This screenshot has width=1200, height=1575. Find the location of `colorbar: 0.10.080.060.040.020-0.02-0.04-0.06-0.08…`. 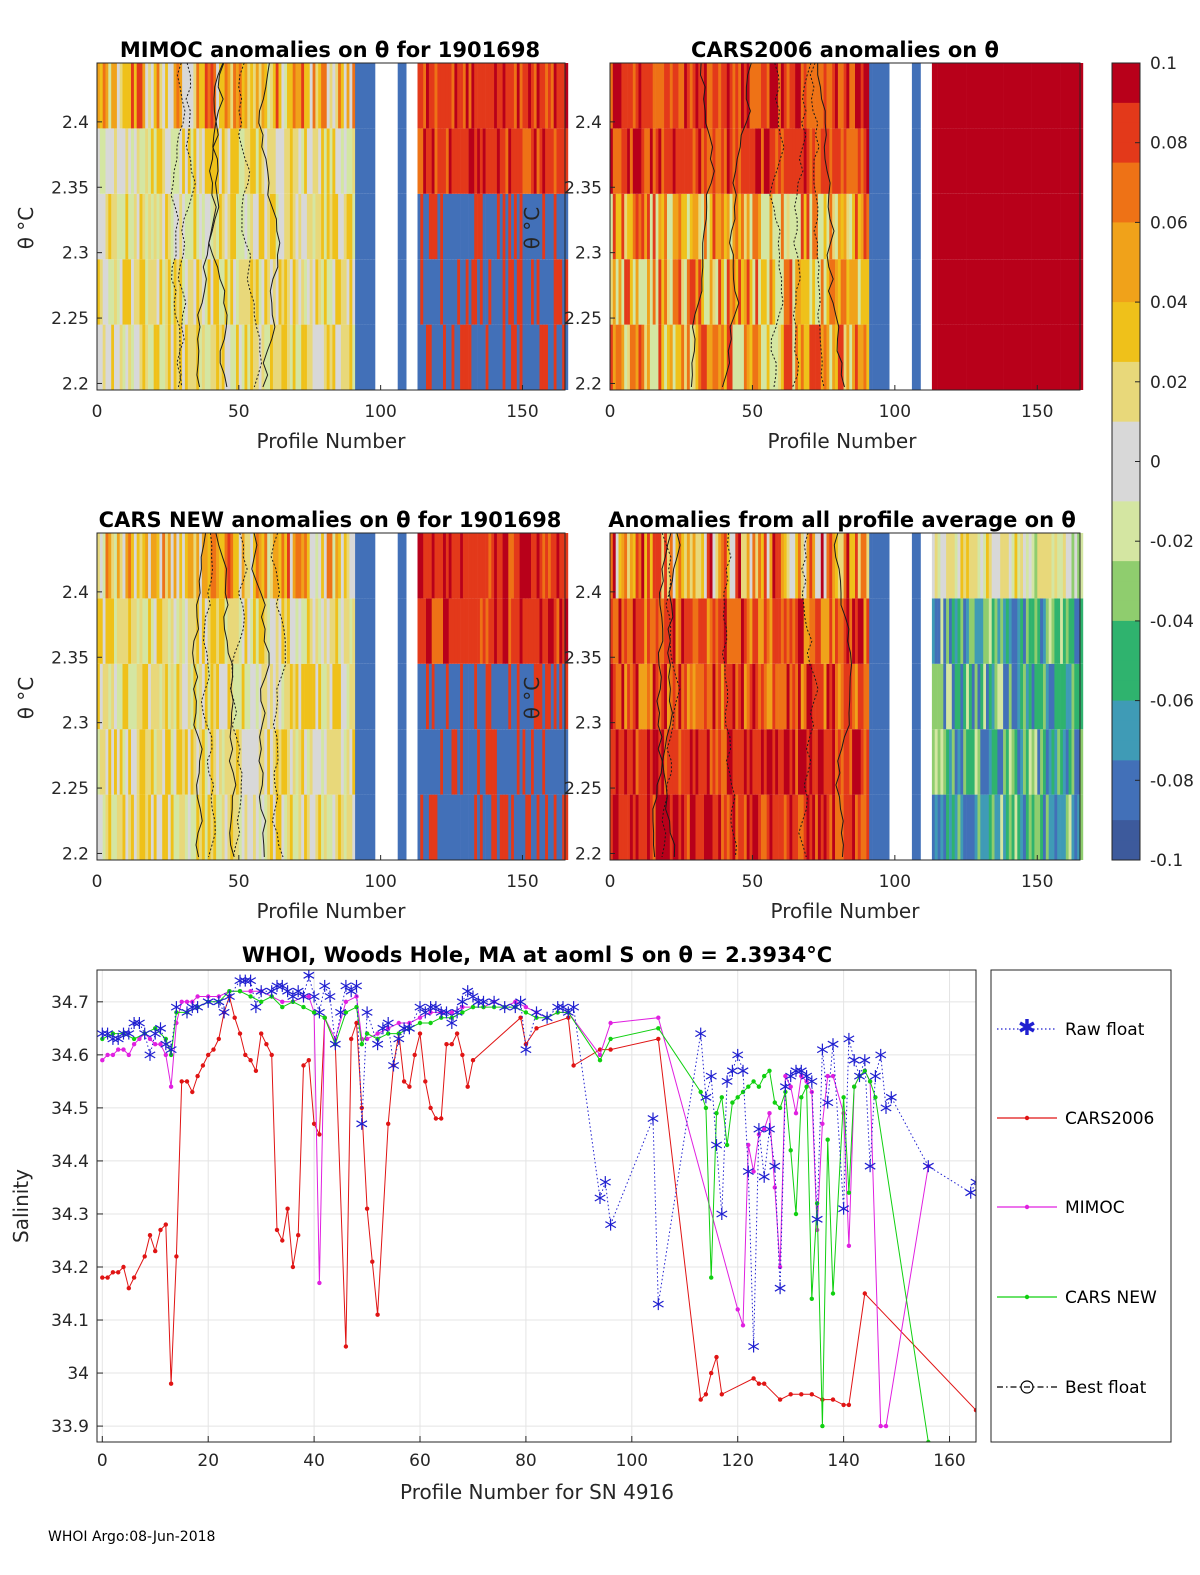

colorbar: 0.10.080.060.040.020-0.02-0.04-0.06-0.08… is located at coordinates (1152, 462).